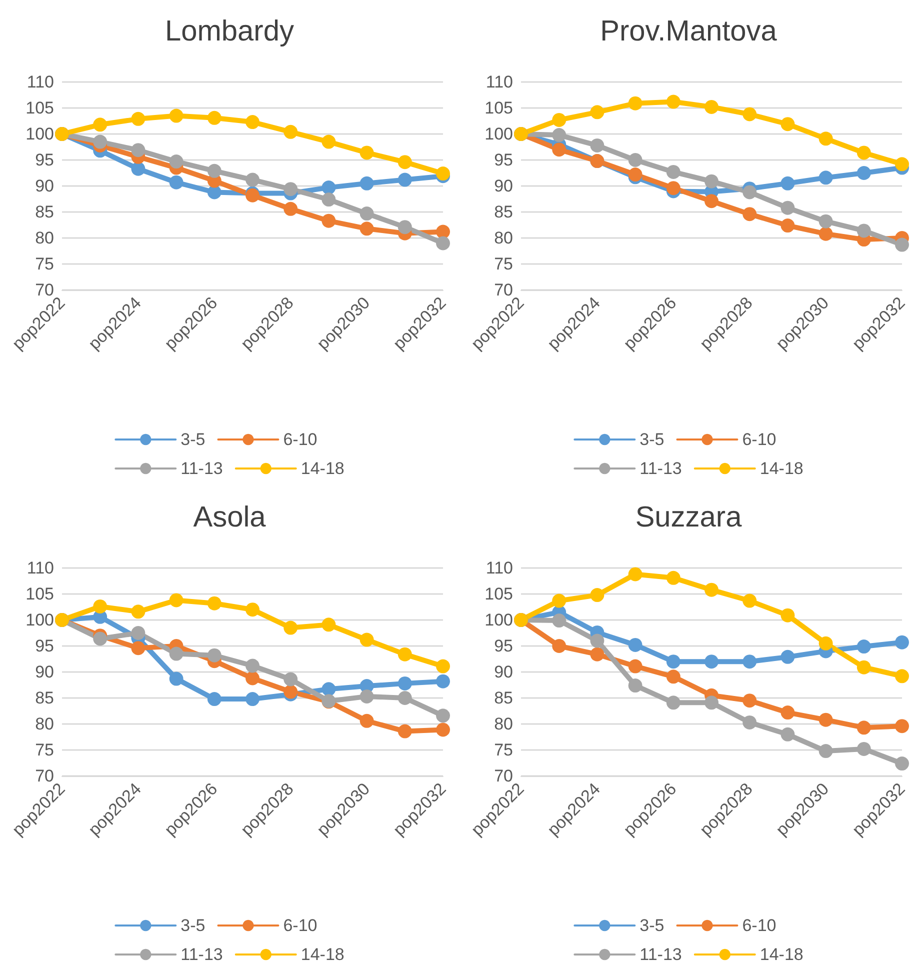 The width and height of the screenshot is (918, 972). I want to click on y-tick-label: 105, so click(40, 108).